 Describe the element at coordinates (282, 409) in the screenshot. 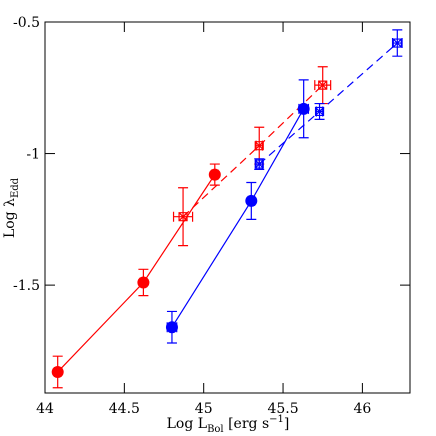

I see `x-tick-label: 45.5` at that location.